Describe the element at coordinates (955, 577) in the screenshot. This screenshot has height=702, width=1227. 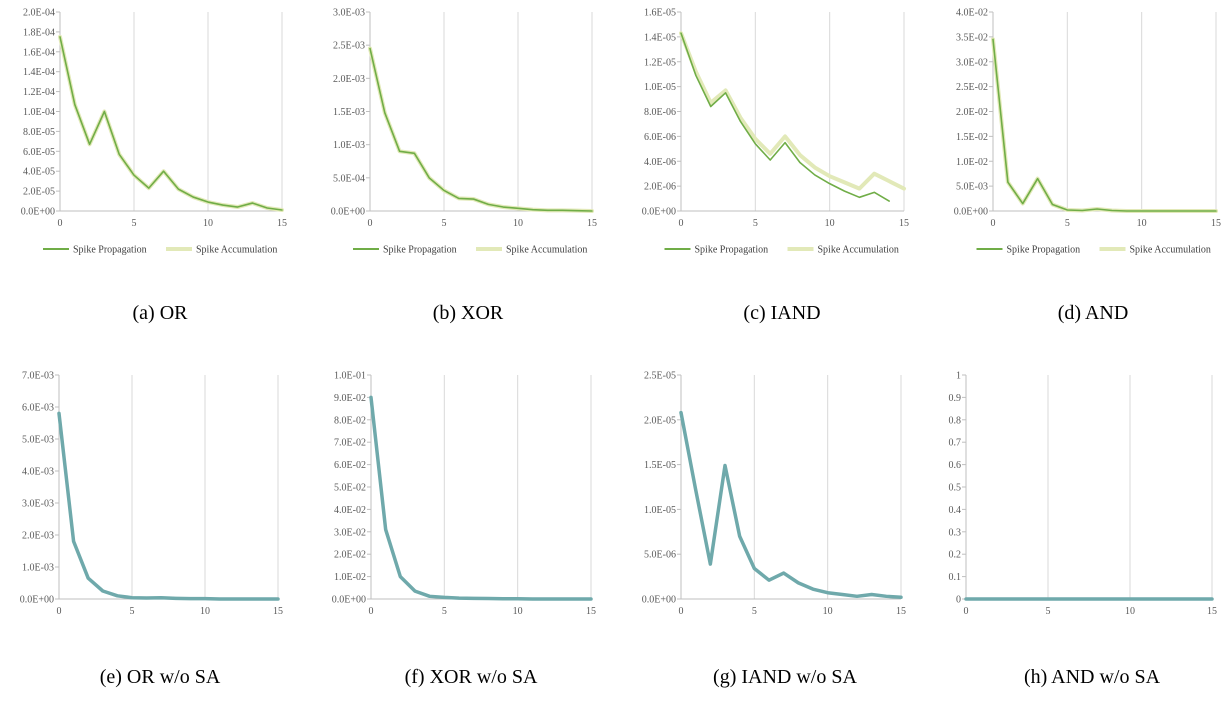
I see `y-tick-label: 0.1` at that location.